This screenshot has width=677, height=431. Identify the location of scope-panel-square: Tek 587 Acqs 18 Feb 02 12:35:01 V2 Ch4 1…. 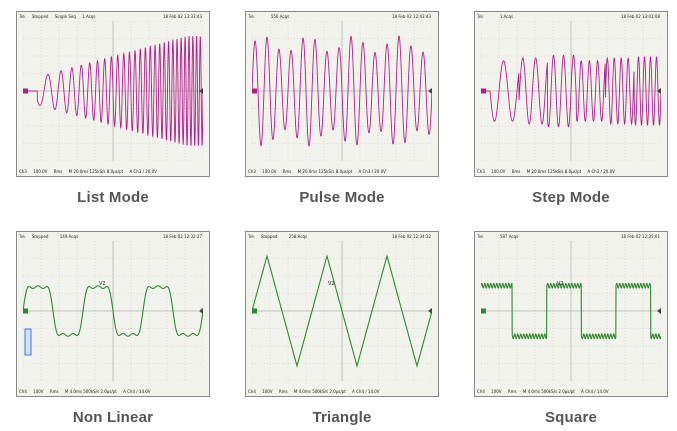
(571, 328).